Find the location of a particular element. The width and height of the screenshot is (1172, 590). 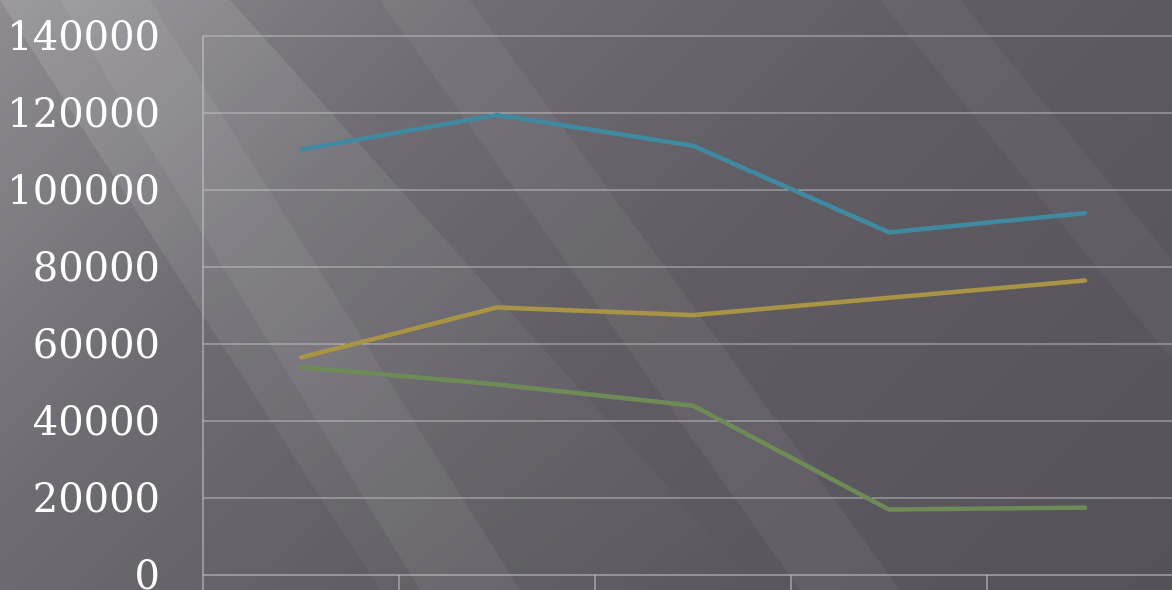

y-tick-label: 80000 is located at coordinates (96, 268).